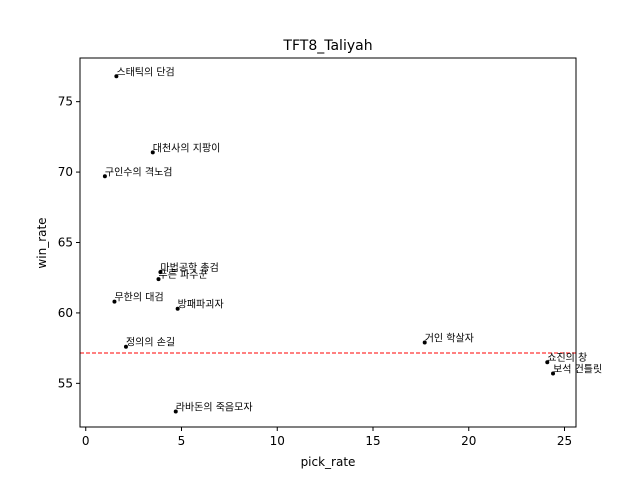 The image size is (640, 480). Describe the element at coordinates (187, 148) in the screenshot. I see `data-point-label: 대천사의 지팡이` at that location.